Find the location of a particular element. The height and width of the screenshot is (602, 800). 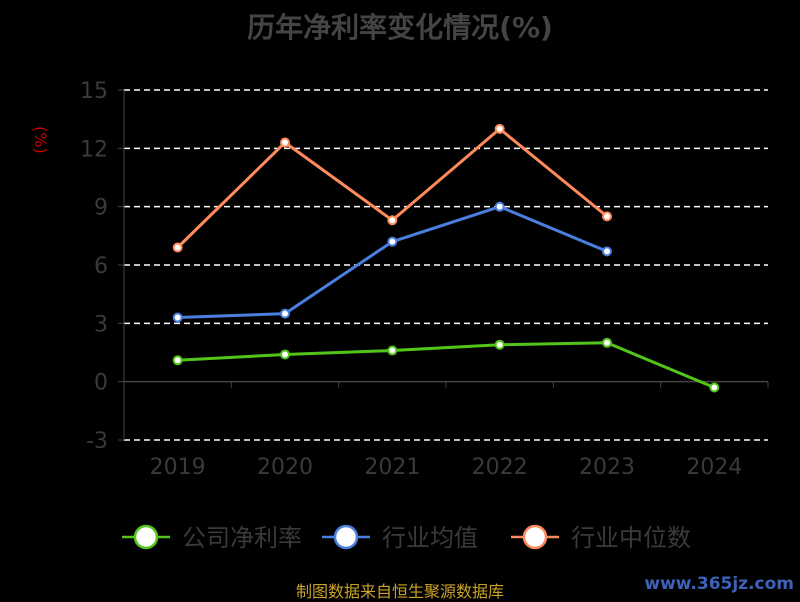

x-tick-label: 2019 is located at coordinates (178, 467).